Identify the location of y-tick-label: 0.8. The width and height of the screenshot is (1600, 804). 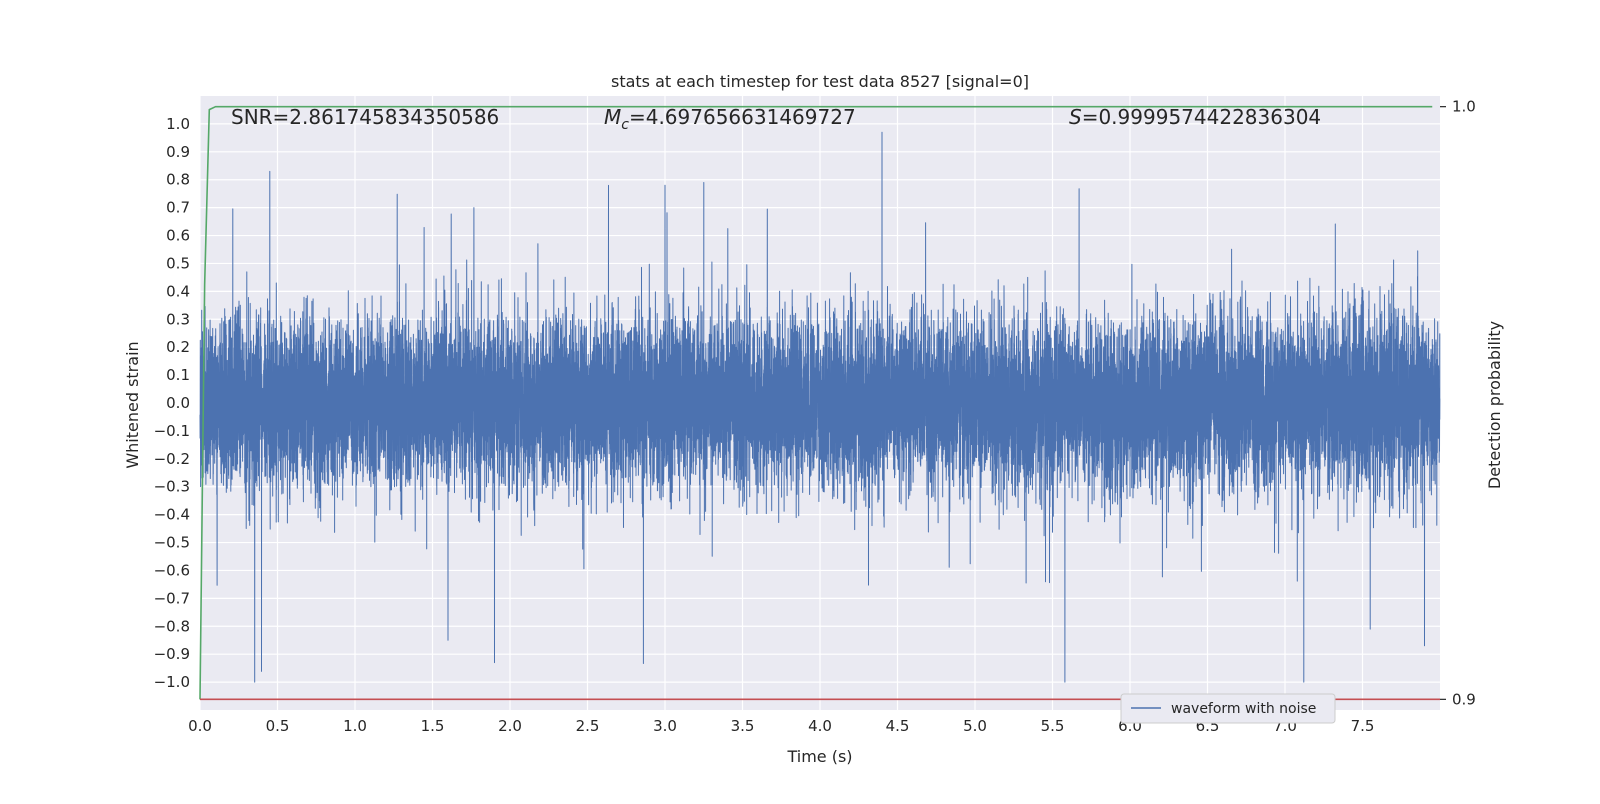
(178, 180).